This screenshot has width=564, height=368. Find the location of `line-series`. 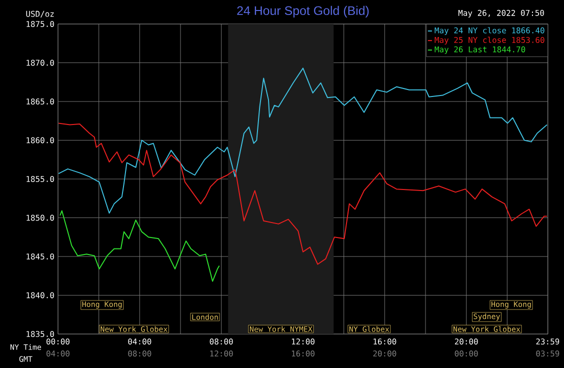

line-series is located at coordinates (140, 246).